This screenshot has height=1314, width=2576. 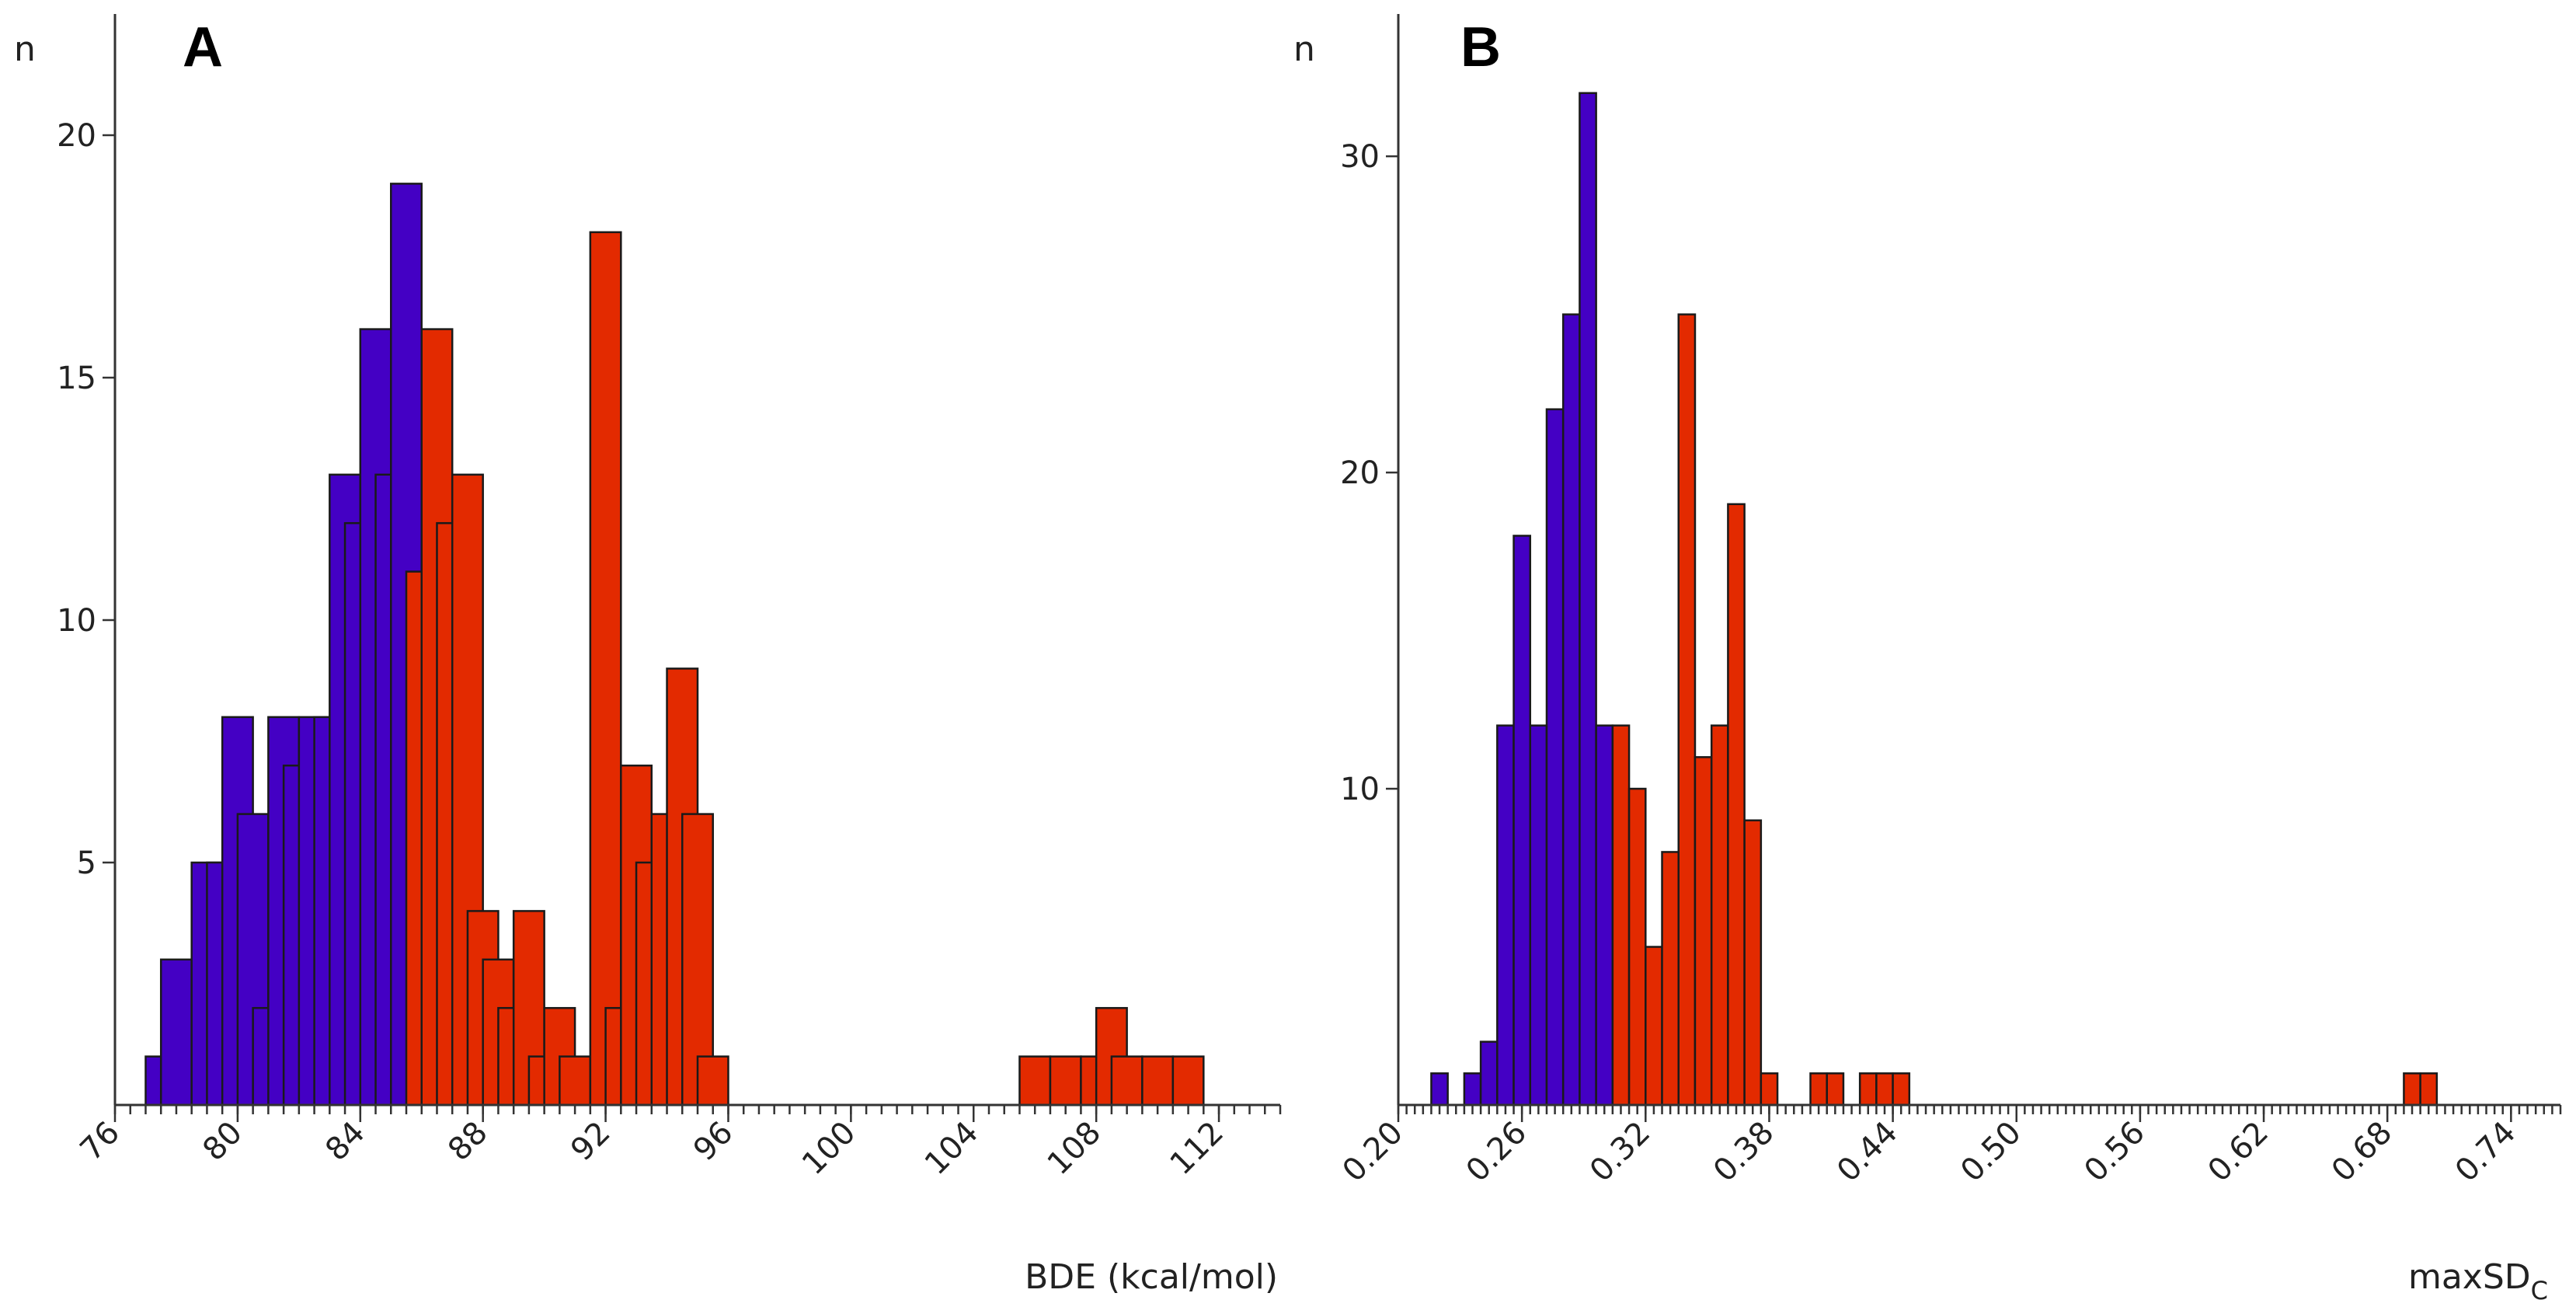 What do you see at coordinates (1373, 1152) in the screenshot?
I see `panel-b-x-tick-label: 0.20` at bounding box center [1373, 1152].